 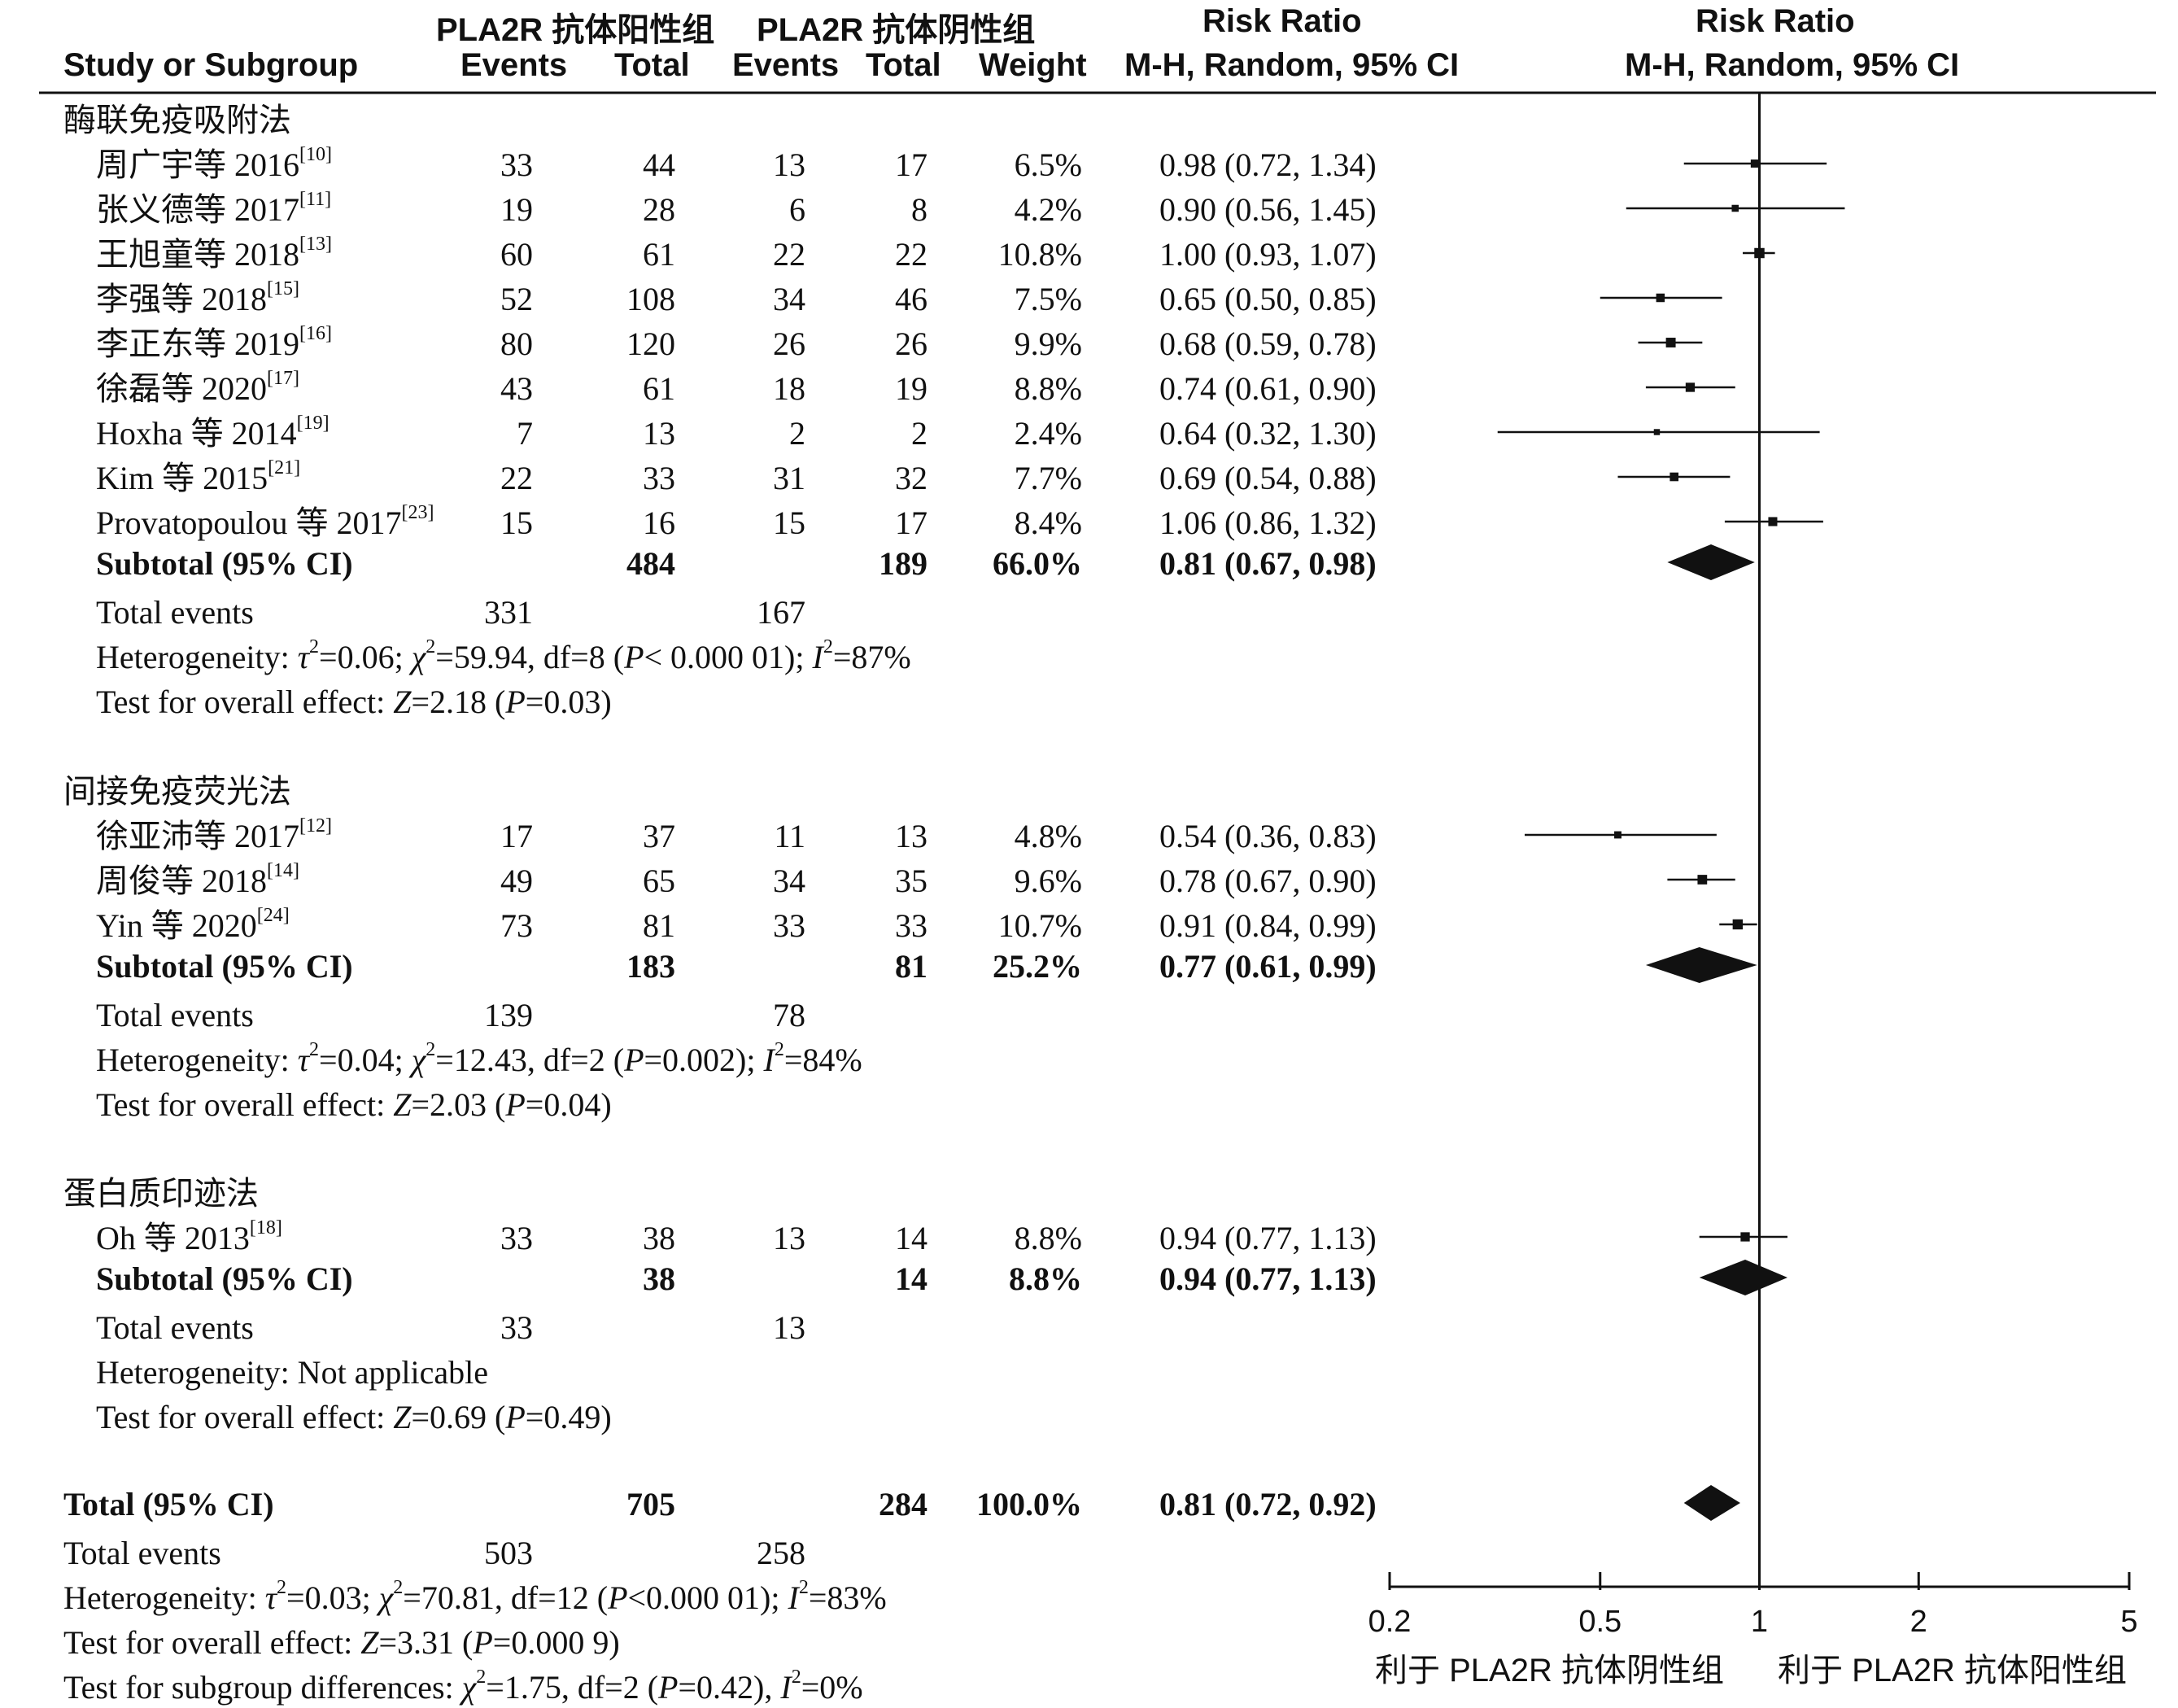 What do you see at coordinates (903, 65) in the screenshot?
I see `header-neg-total: Total` at bounding box center [903, 65].